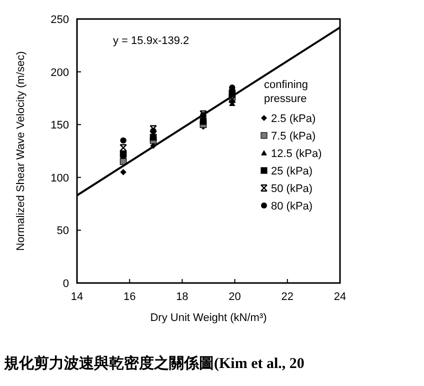 The height and width of the screenshot is (386, 424). What do you see at coordinates (151, 41) in the screenshot?
I see `annotation: y = 15.9x-139.2` at bounding box center [151, 41].